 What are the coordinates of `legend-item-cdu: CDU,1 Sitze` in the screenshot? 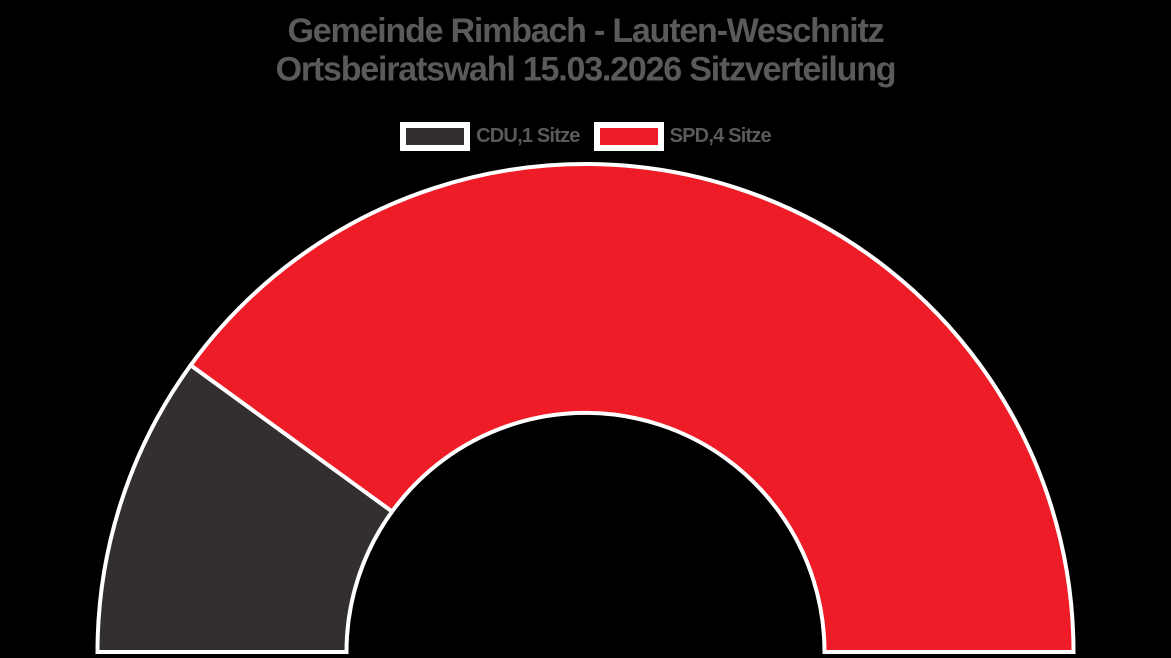 It's located at (490, 136).